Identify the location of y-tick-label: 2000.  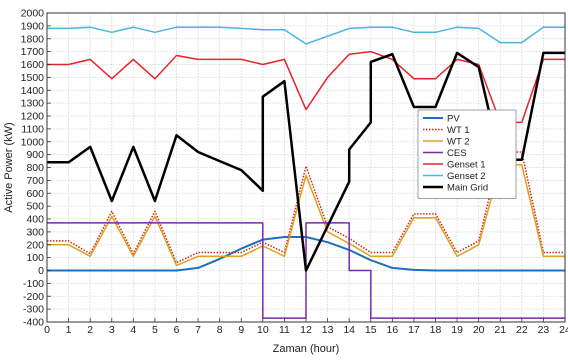
(33, 14).